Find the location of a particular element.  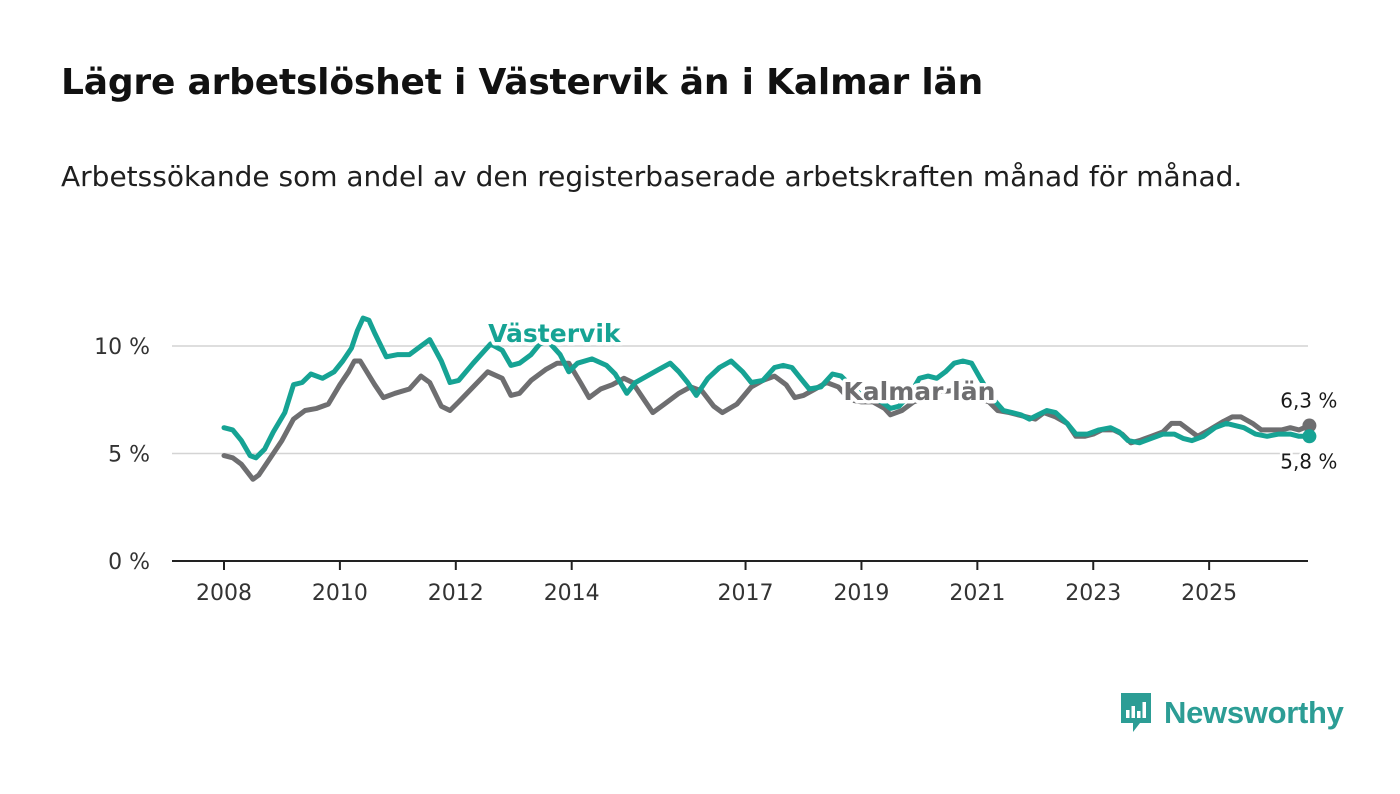

y-tick-label: 0 % is located at coordinates (129, 562).